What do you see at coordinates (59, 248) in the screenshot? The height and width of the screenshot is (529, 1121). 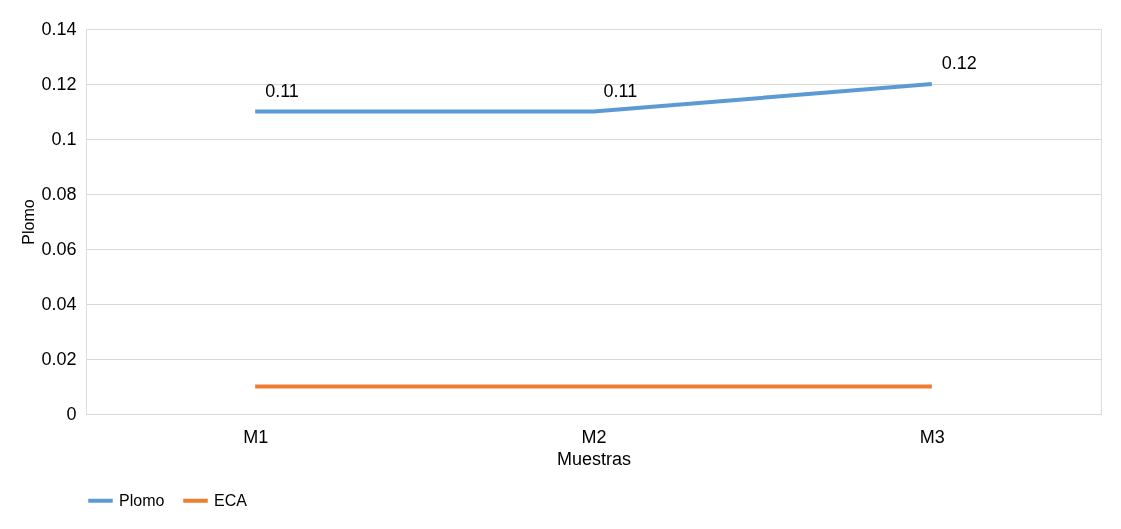 I see `y-tick-label: 0.06` at bounding box center [59, 248].